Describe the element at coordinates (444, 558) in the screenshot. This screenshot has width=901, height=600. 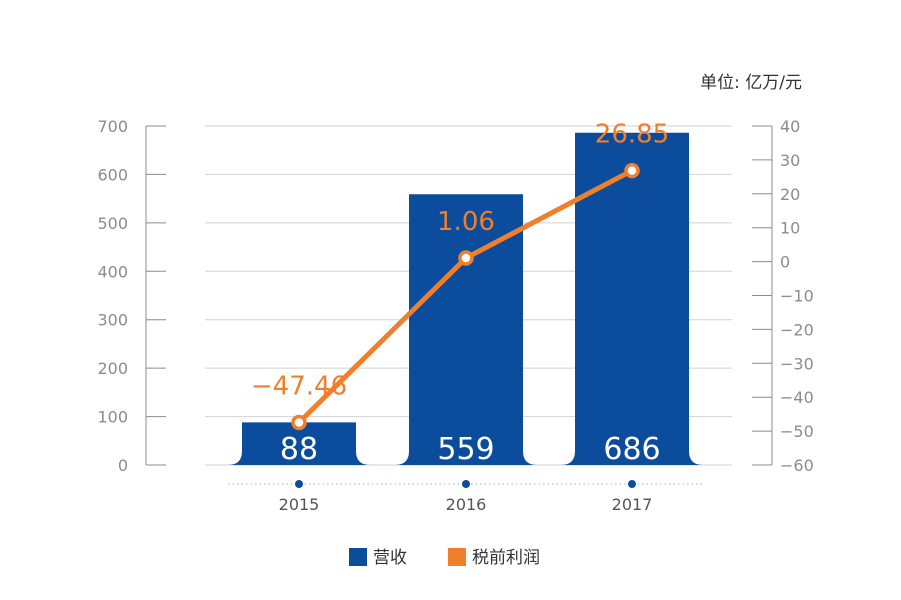
I see `legend: 营收 税前利润` at that location.